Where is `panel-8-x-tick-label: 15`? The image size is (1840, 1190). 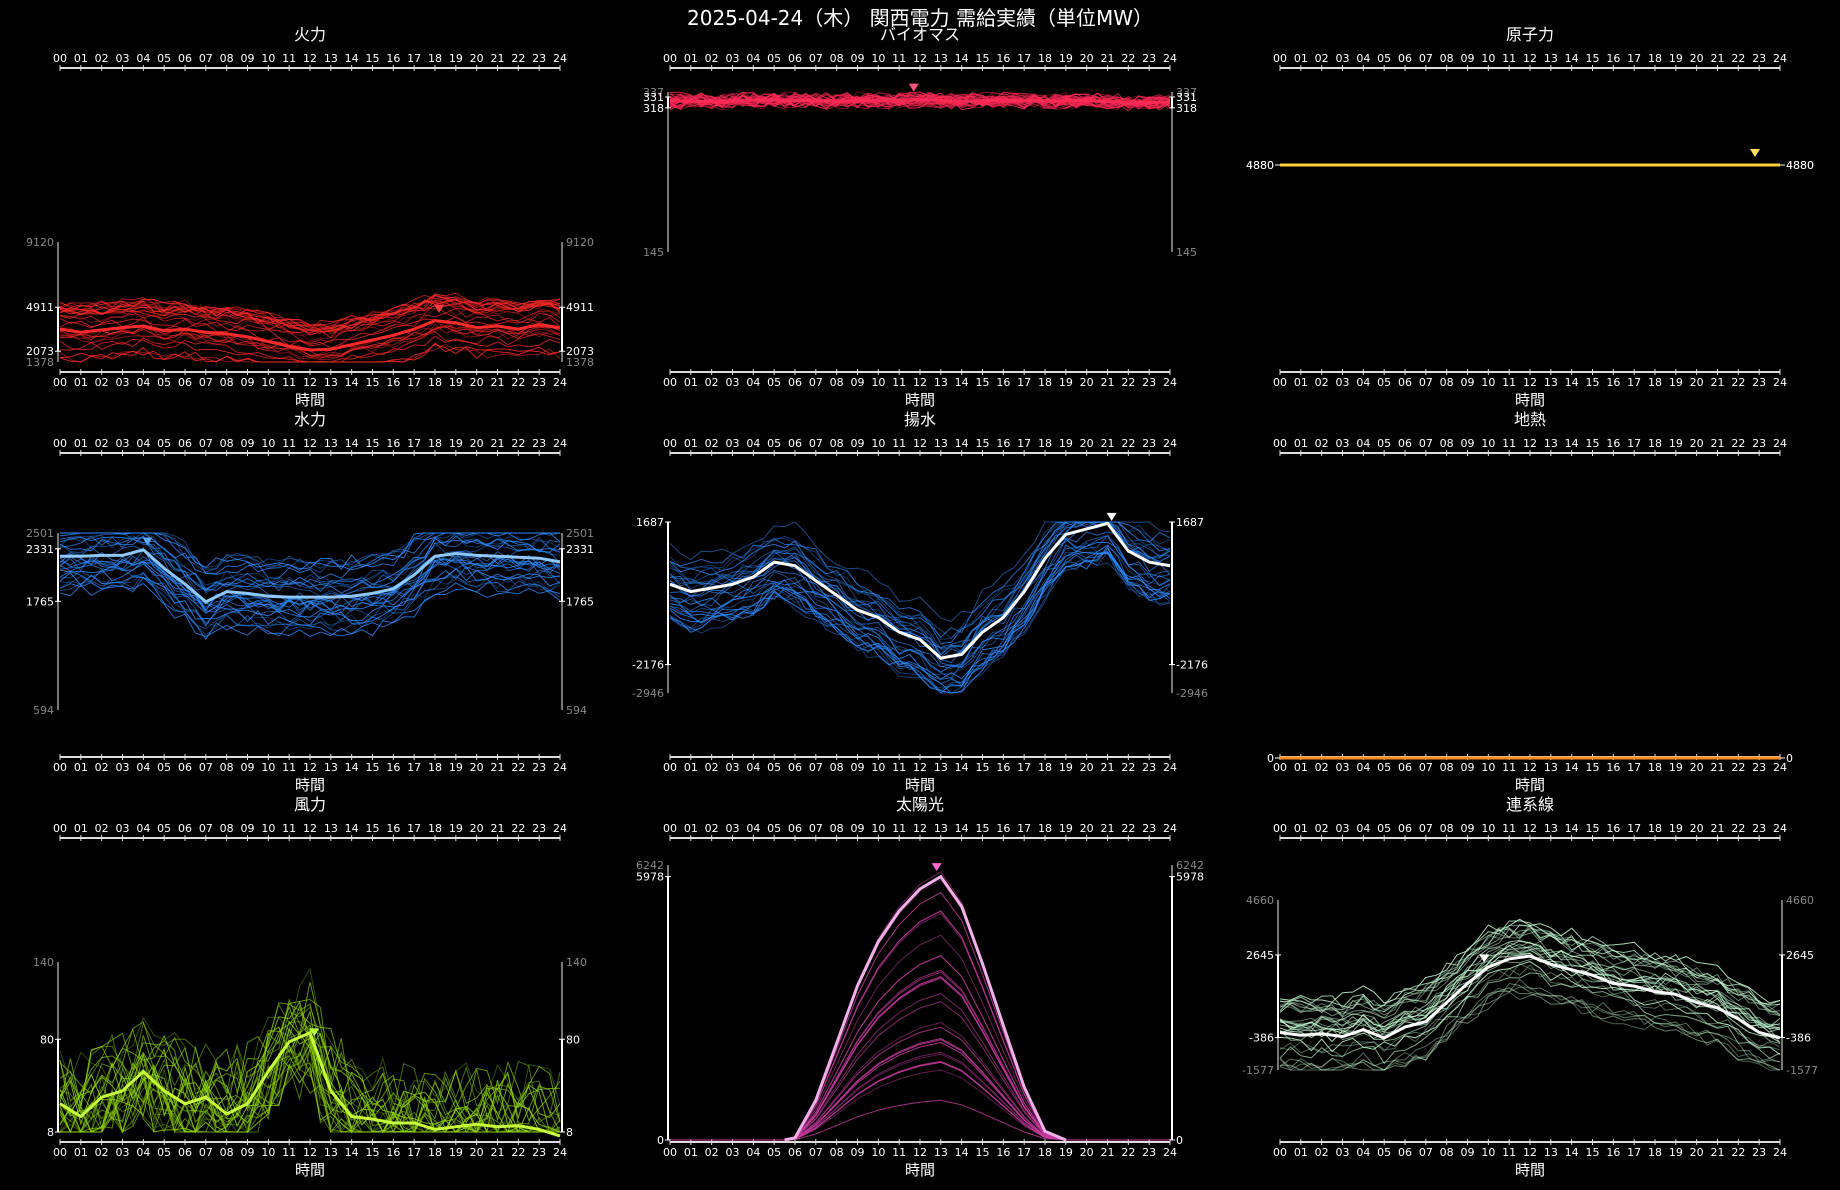
panel-8-x-tick-label: 15 is located at coordinates (1593, 1152).